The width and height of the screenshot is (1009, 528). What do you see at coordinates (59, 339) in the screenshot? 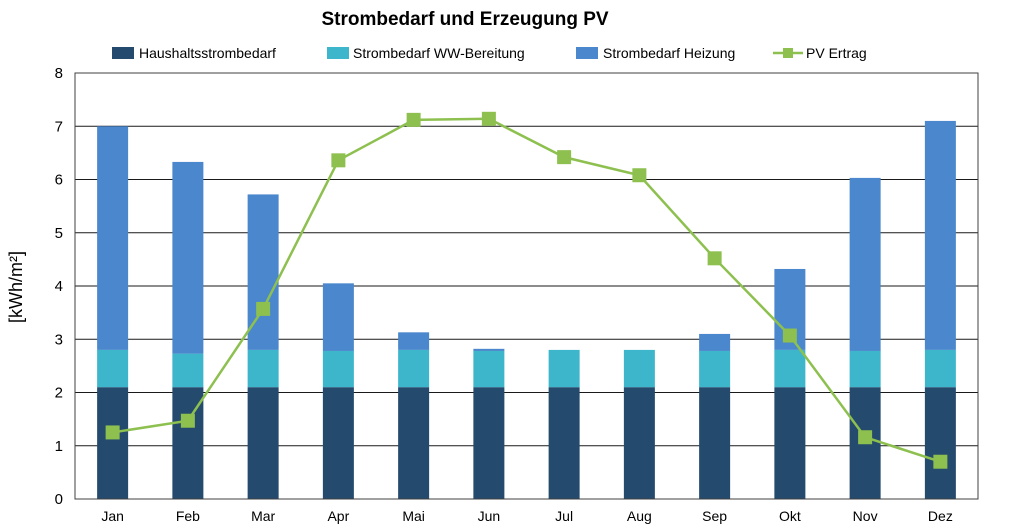
I see `y-tick-label: 3` at bounding box center [59, 339].